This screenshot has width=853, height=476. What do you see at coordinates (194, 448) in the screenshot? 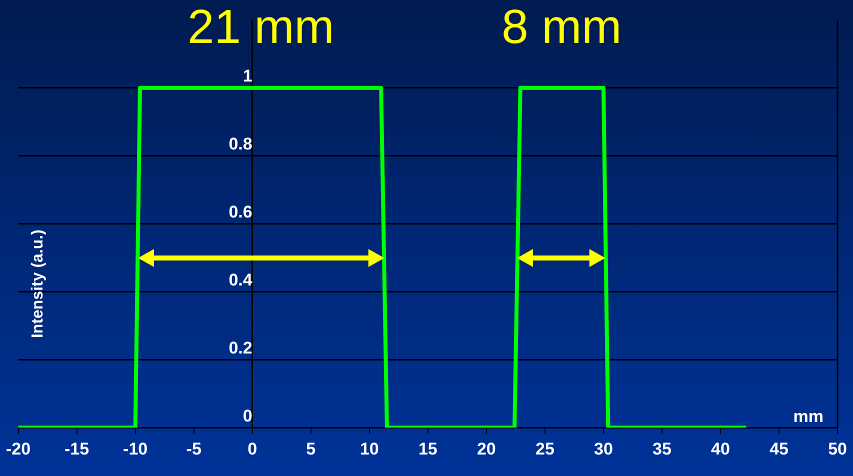
I see `x-tick-label: -5` at bounding box center [194, 448].